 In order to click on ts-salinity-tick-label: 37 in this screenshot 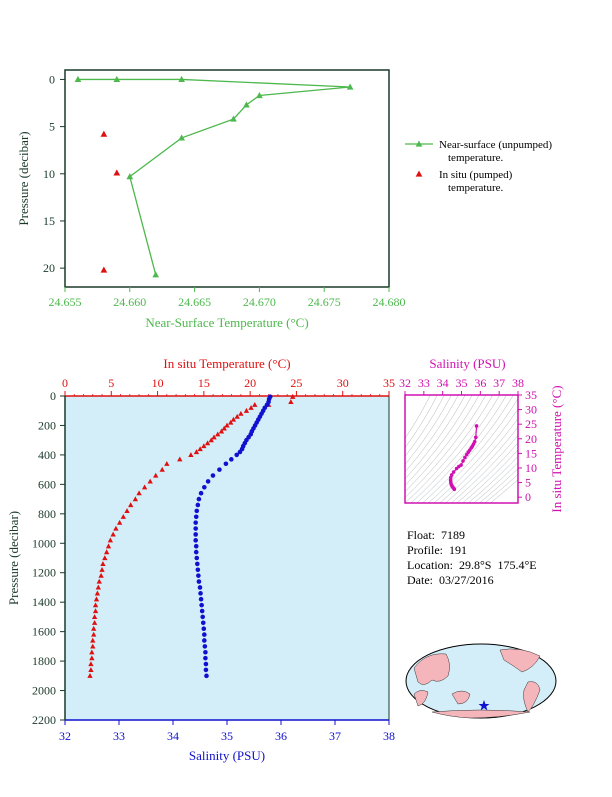, I will do `click(499, 383)`.